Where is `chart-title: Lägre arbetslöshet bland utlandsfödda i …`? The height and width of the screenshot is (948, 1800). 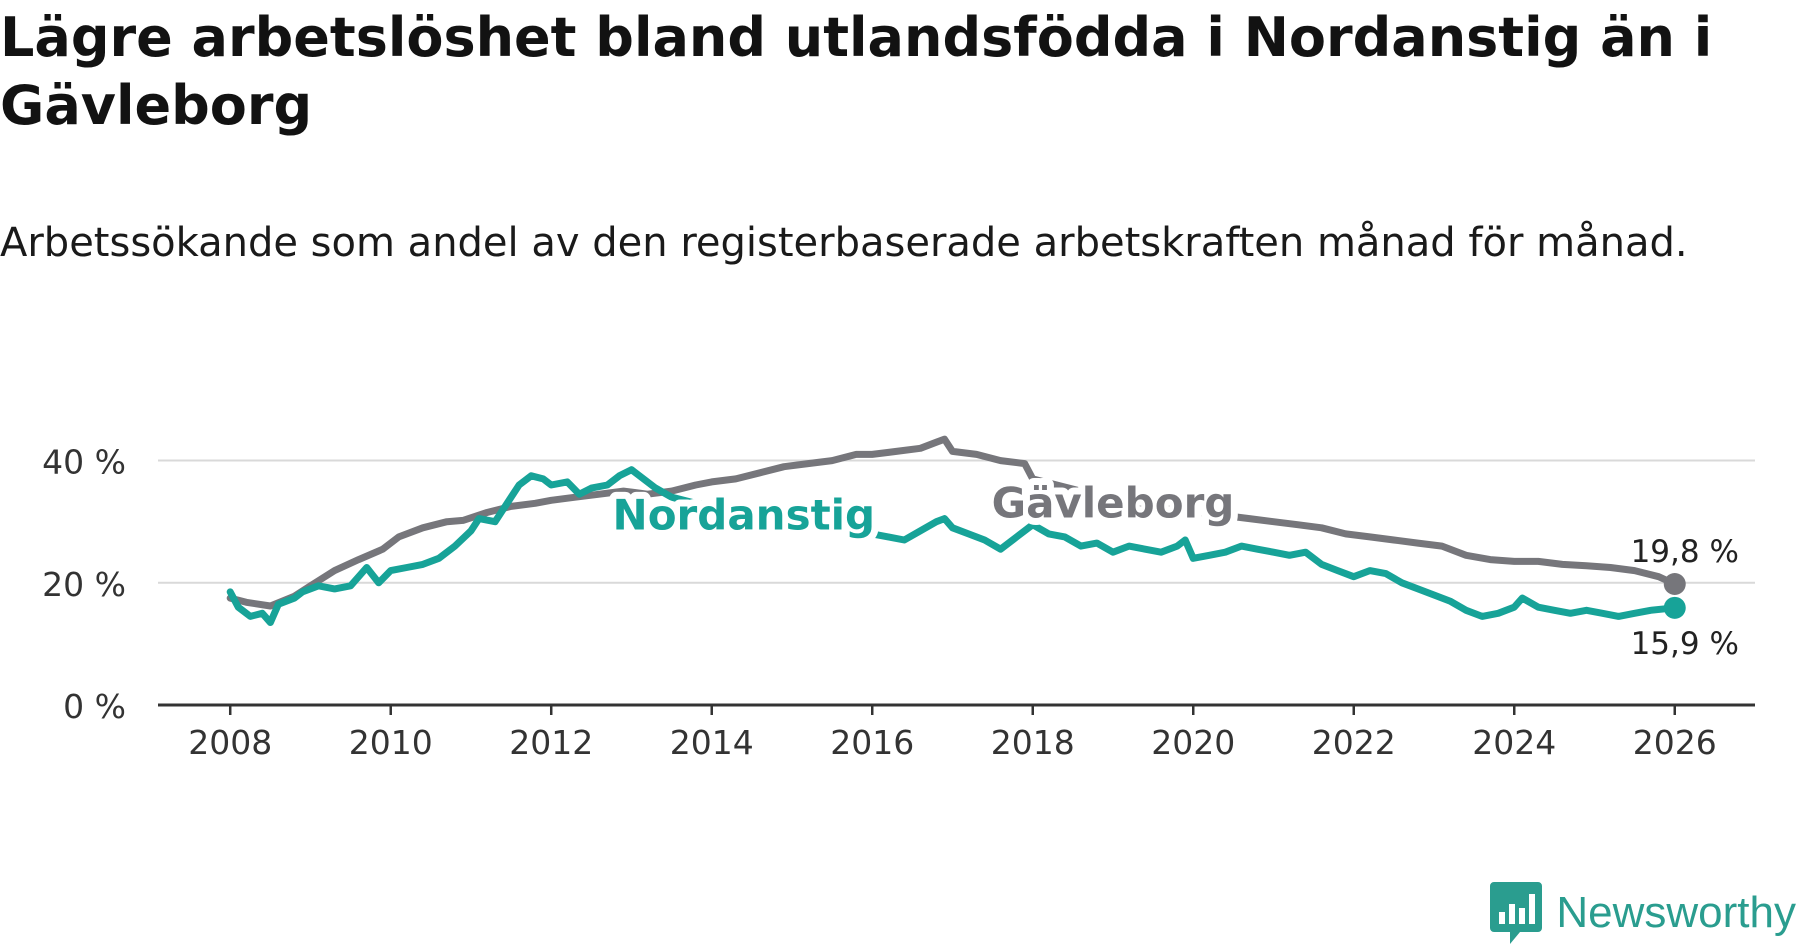
chart-title: Lägre arbetslöshet bland utlandsfödda i … is located at coordinates (856, 71).